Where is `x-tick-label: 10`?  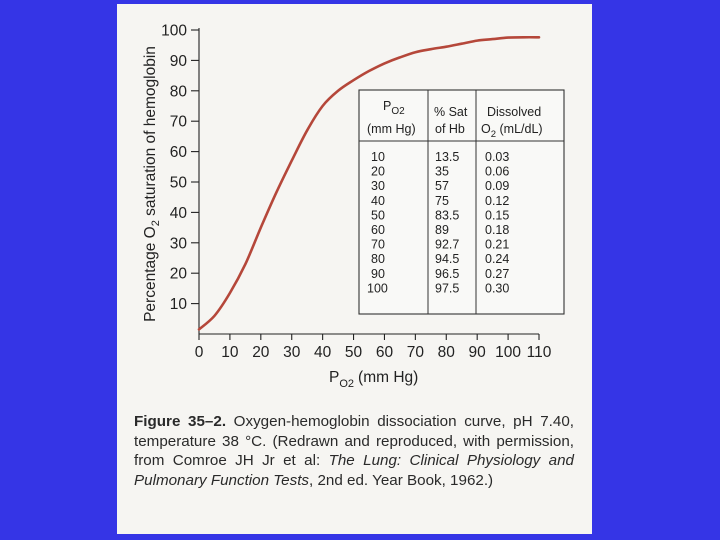
x-tick-label: 10 is located at coordinates (230, 352).